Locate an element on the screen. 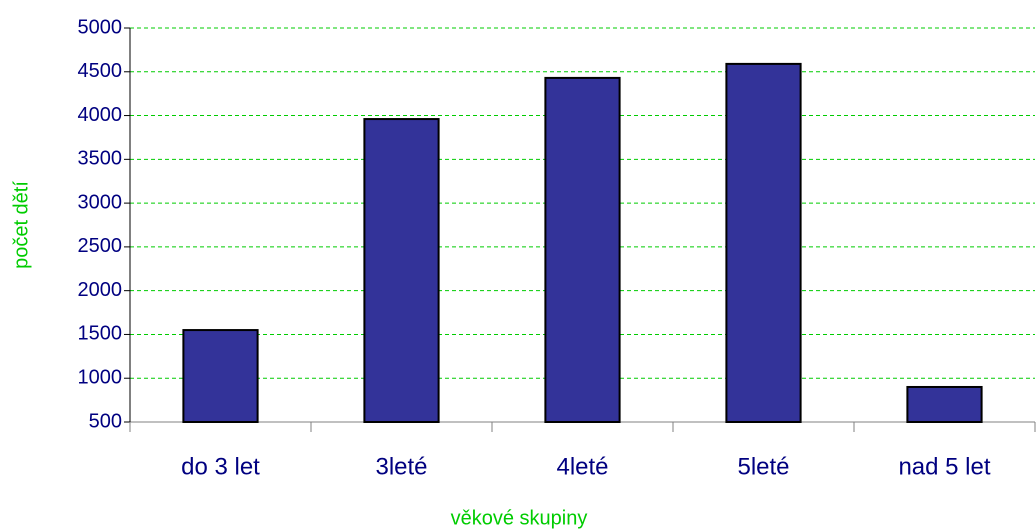 The image size is (1036, 532). y-tick-label: 3000 is located at coordinates (100, 202).